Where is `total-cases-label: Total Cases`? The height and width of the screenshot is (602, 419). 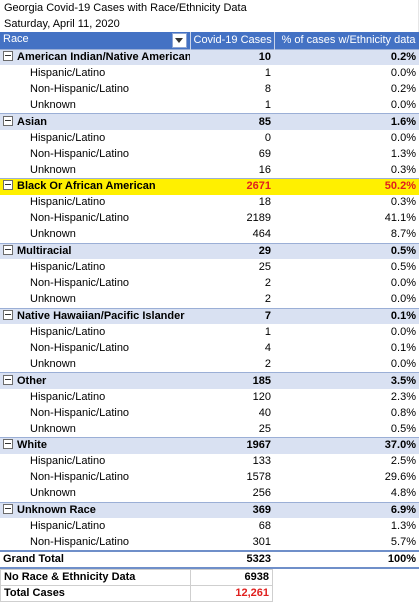 total-cases-label: Total Cases is located at coordinates (95, 593).